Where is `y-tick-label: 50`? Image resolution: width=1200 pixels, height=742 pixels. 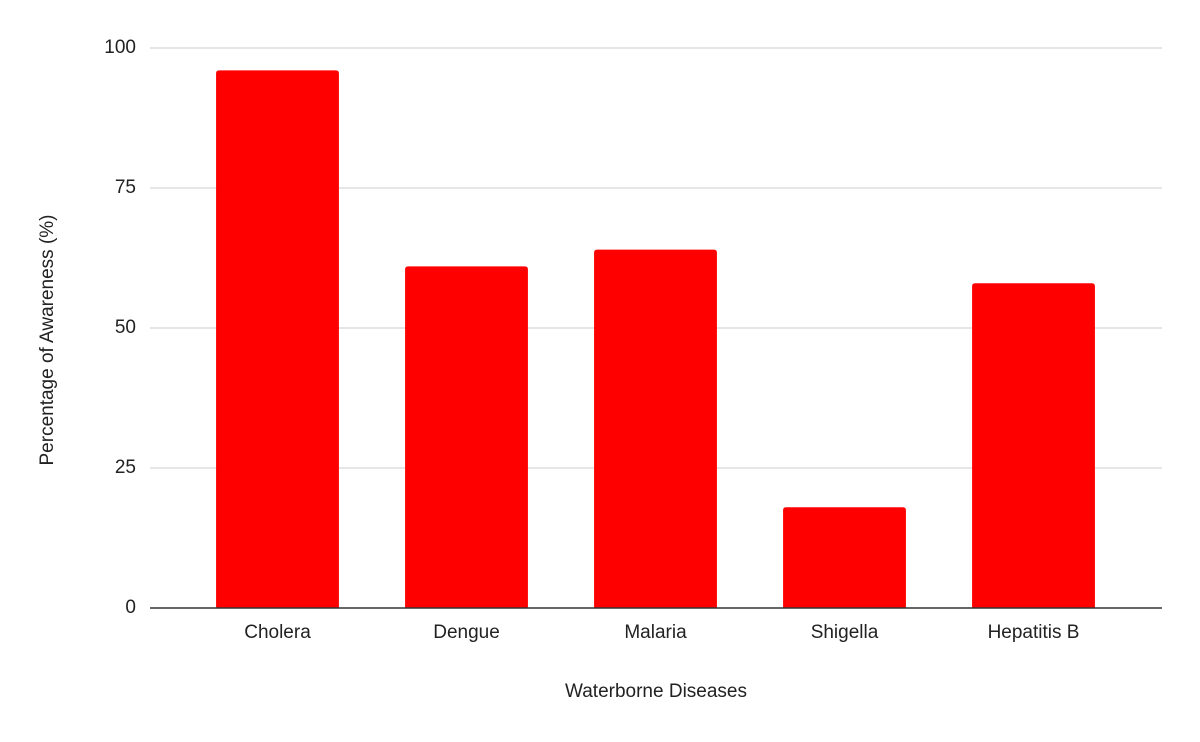 y-tick-label: 50 is located at coordinates (125, 327).